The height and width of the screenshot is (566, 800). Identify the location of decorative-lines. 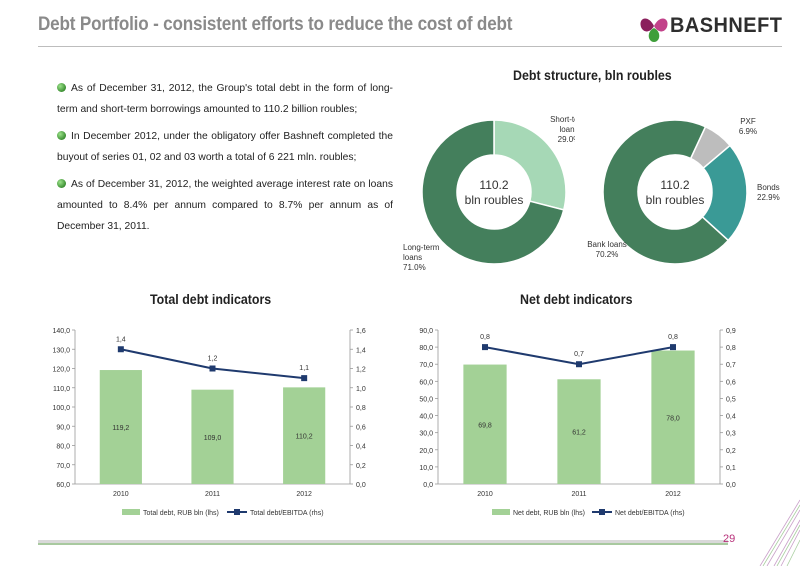
(779, 532).